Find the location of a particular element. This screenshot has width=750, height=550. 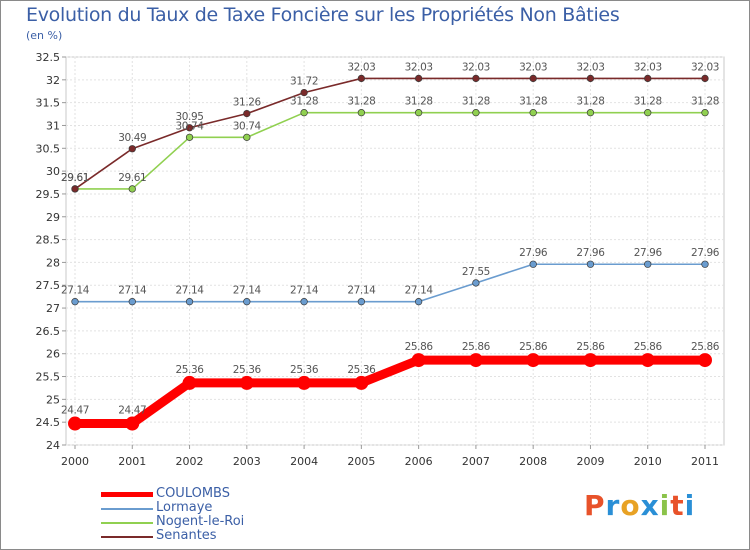

legend-label-lormaye: Lormaye is located at coordinates (184, 507).